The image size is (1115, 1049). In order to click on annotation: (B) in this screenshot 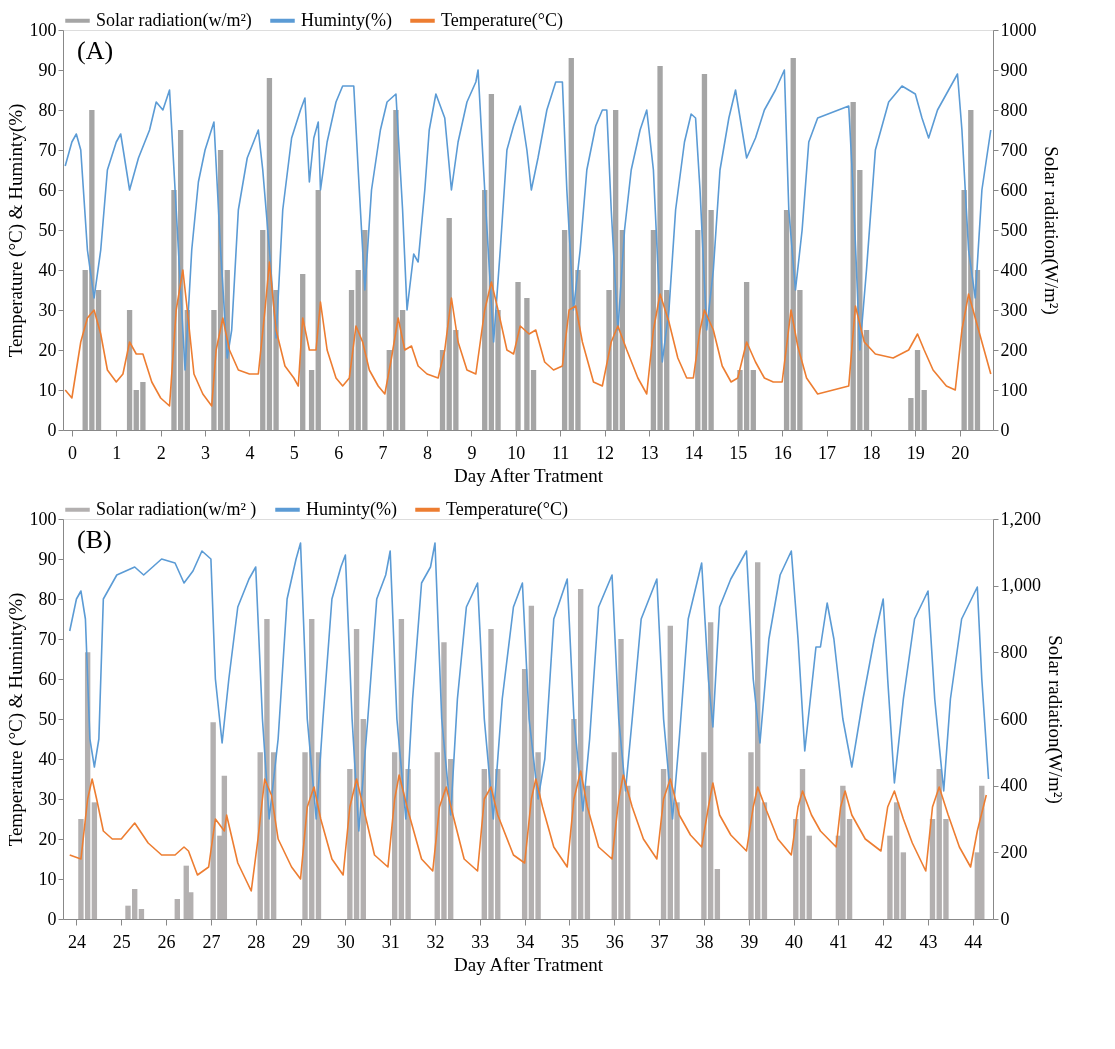, I will do `click(94, 539)`.